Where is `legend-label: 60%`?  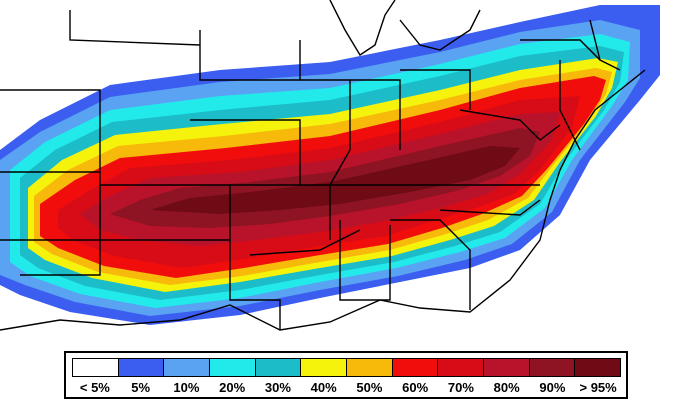
legend-label: 60% is located at coordinates (415, 387).